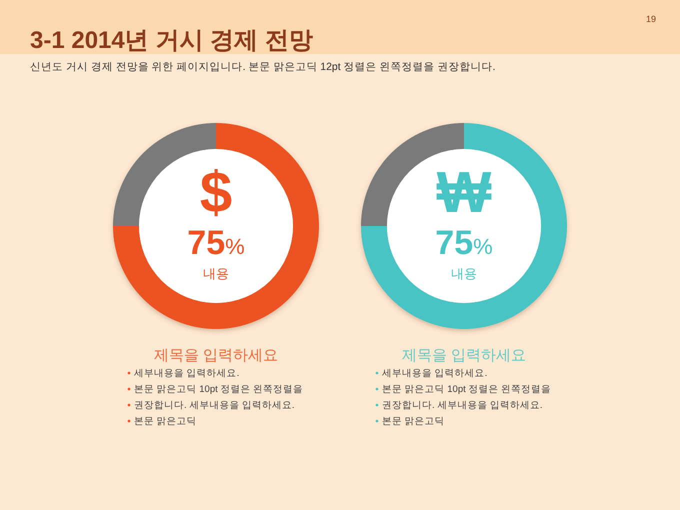 This screenshot has width=680, height=510. I want to click on text: 3-1 2014년 거시 경제 전망, so click(171, 40).